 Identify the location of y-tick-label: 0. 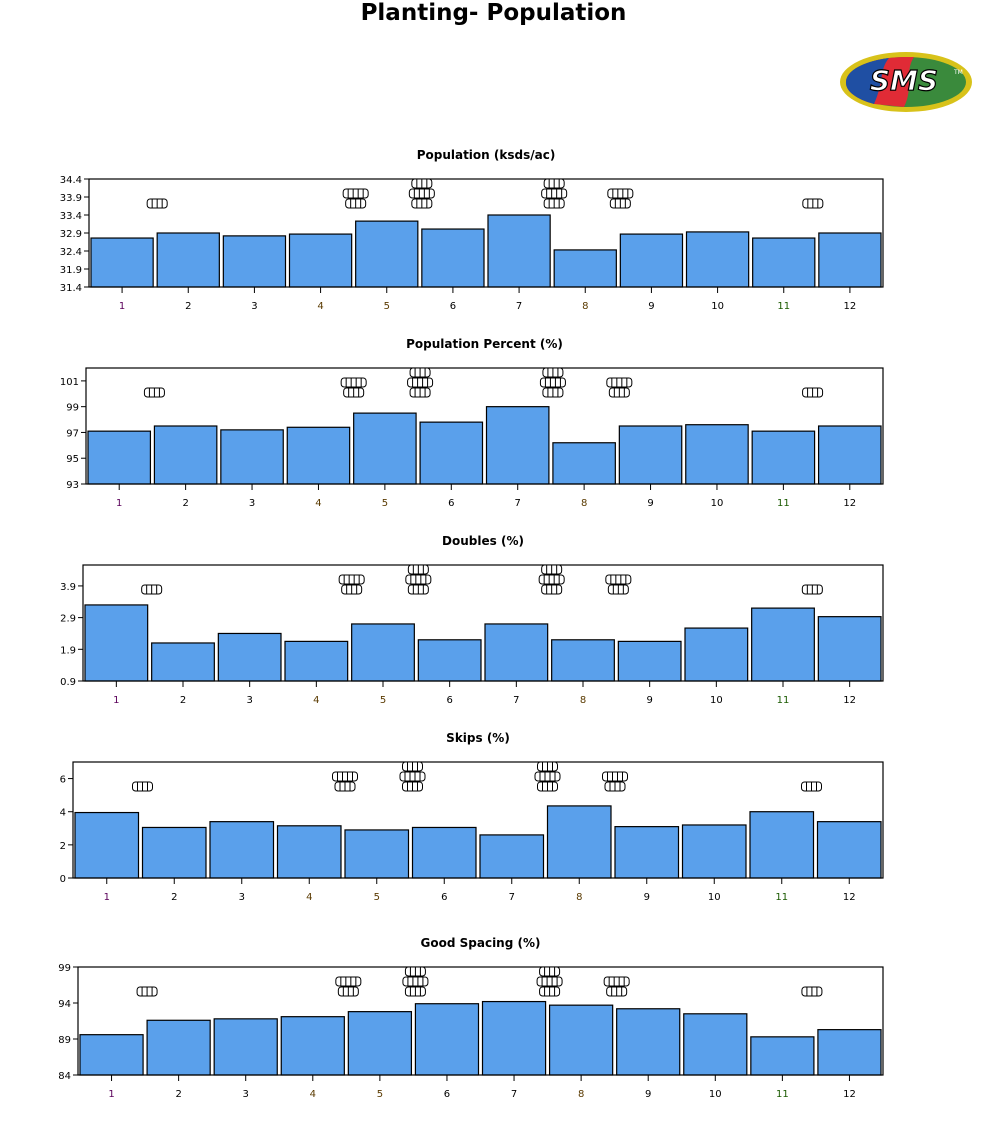
(63, 879).